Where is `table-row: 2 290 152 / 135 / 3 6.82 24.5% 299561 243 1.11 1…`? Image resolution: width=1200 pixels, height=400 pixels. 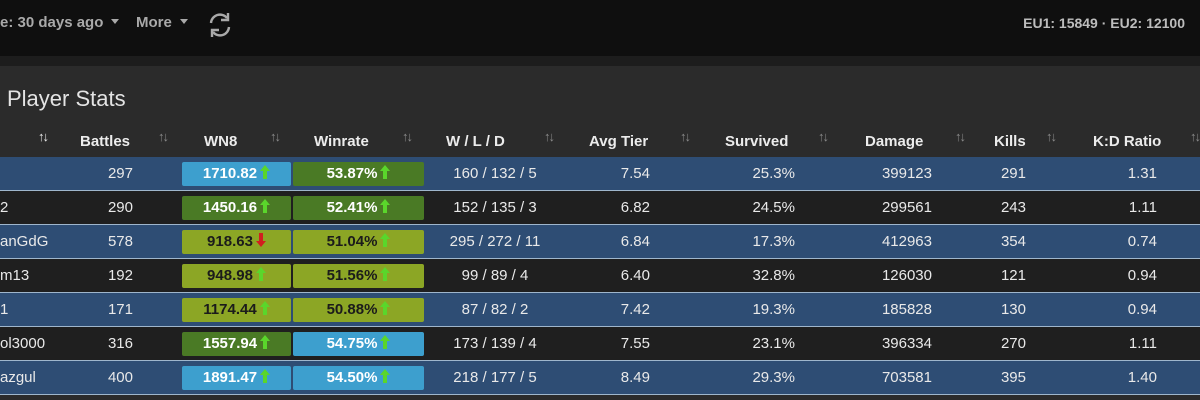 table-row: 2 290 152 / 135 / 3 6.82 24.5% 299561 243 1.11 1… is located at coordinates (600, 208).